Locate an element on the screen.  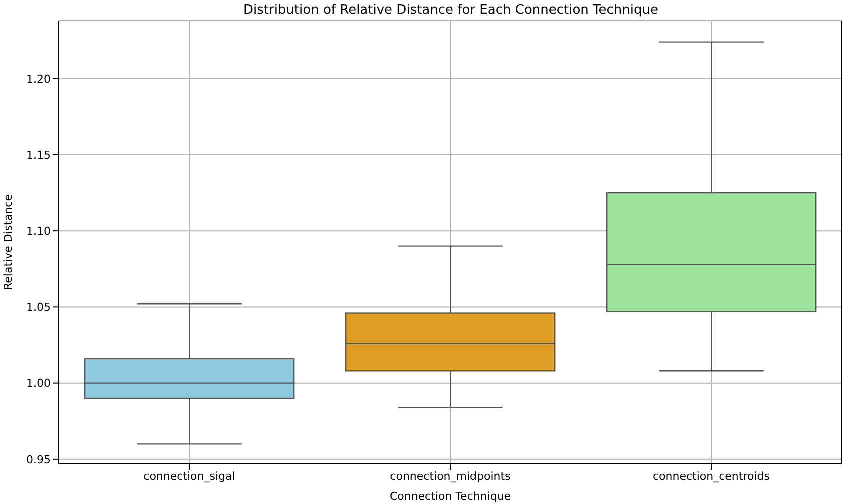
y-tick-label: 1.00 is located at coordinates (38, 383).